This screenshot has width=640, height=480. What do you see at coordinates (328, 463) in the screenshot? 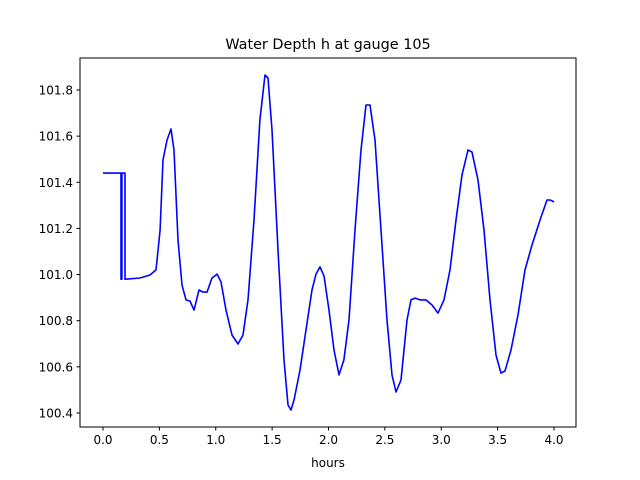
I see `x-axis-label: hours` at bounding box center [328, 463].